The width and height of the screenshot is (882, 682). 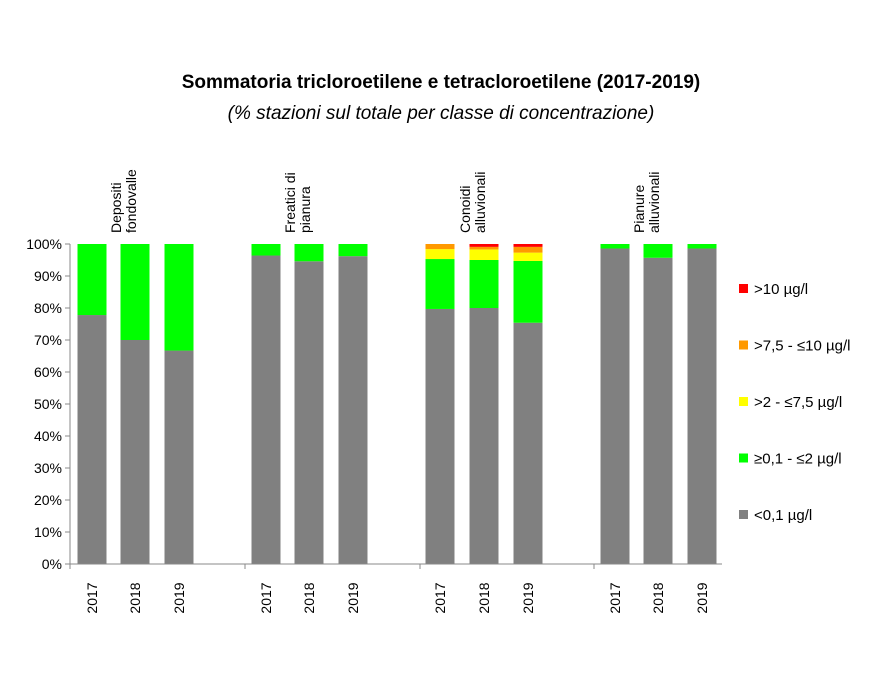 I want to click on y-tick-label: 0%, so click(x=52, y=564).